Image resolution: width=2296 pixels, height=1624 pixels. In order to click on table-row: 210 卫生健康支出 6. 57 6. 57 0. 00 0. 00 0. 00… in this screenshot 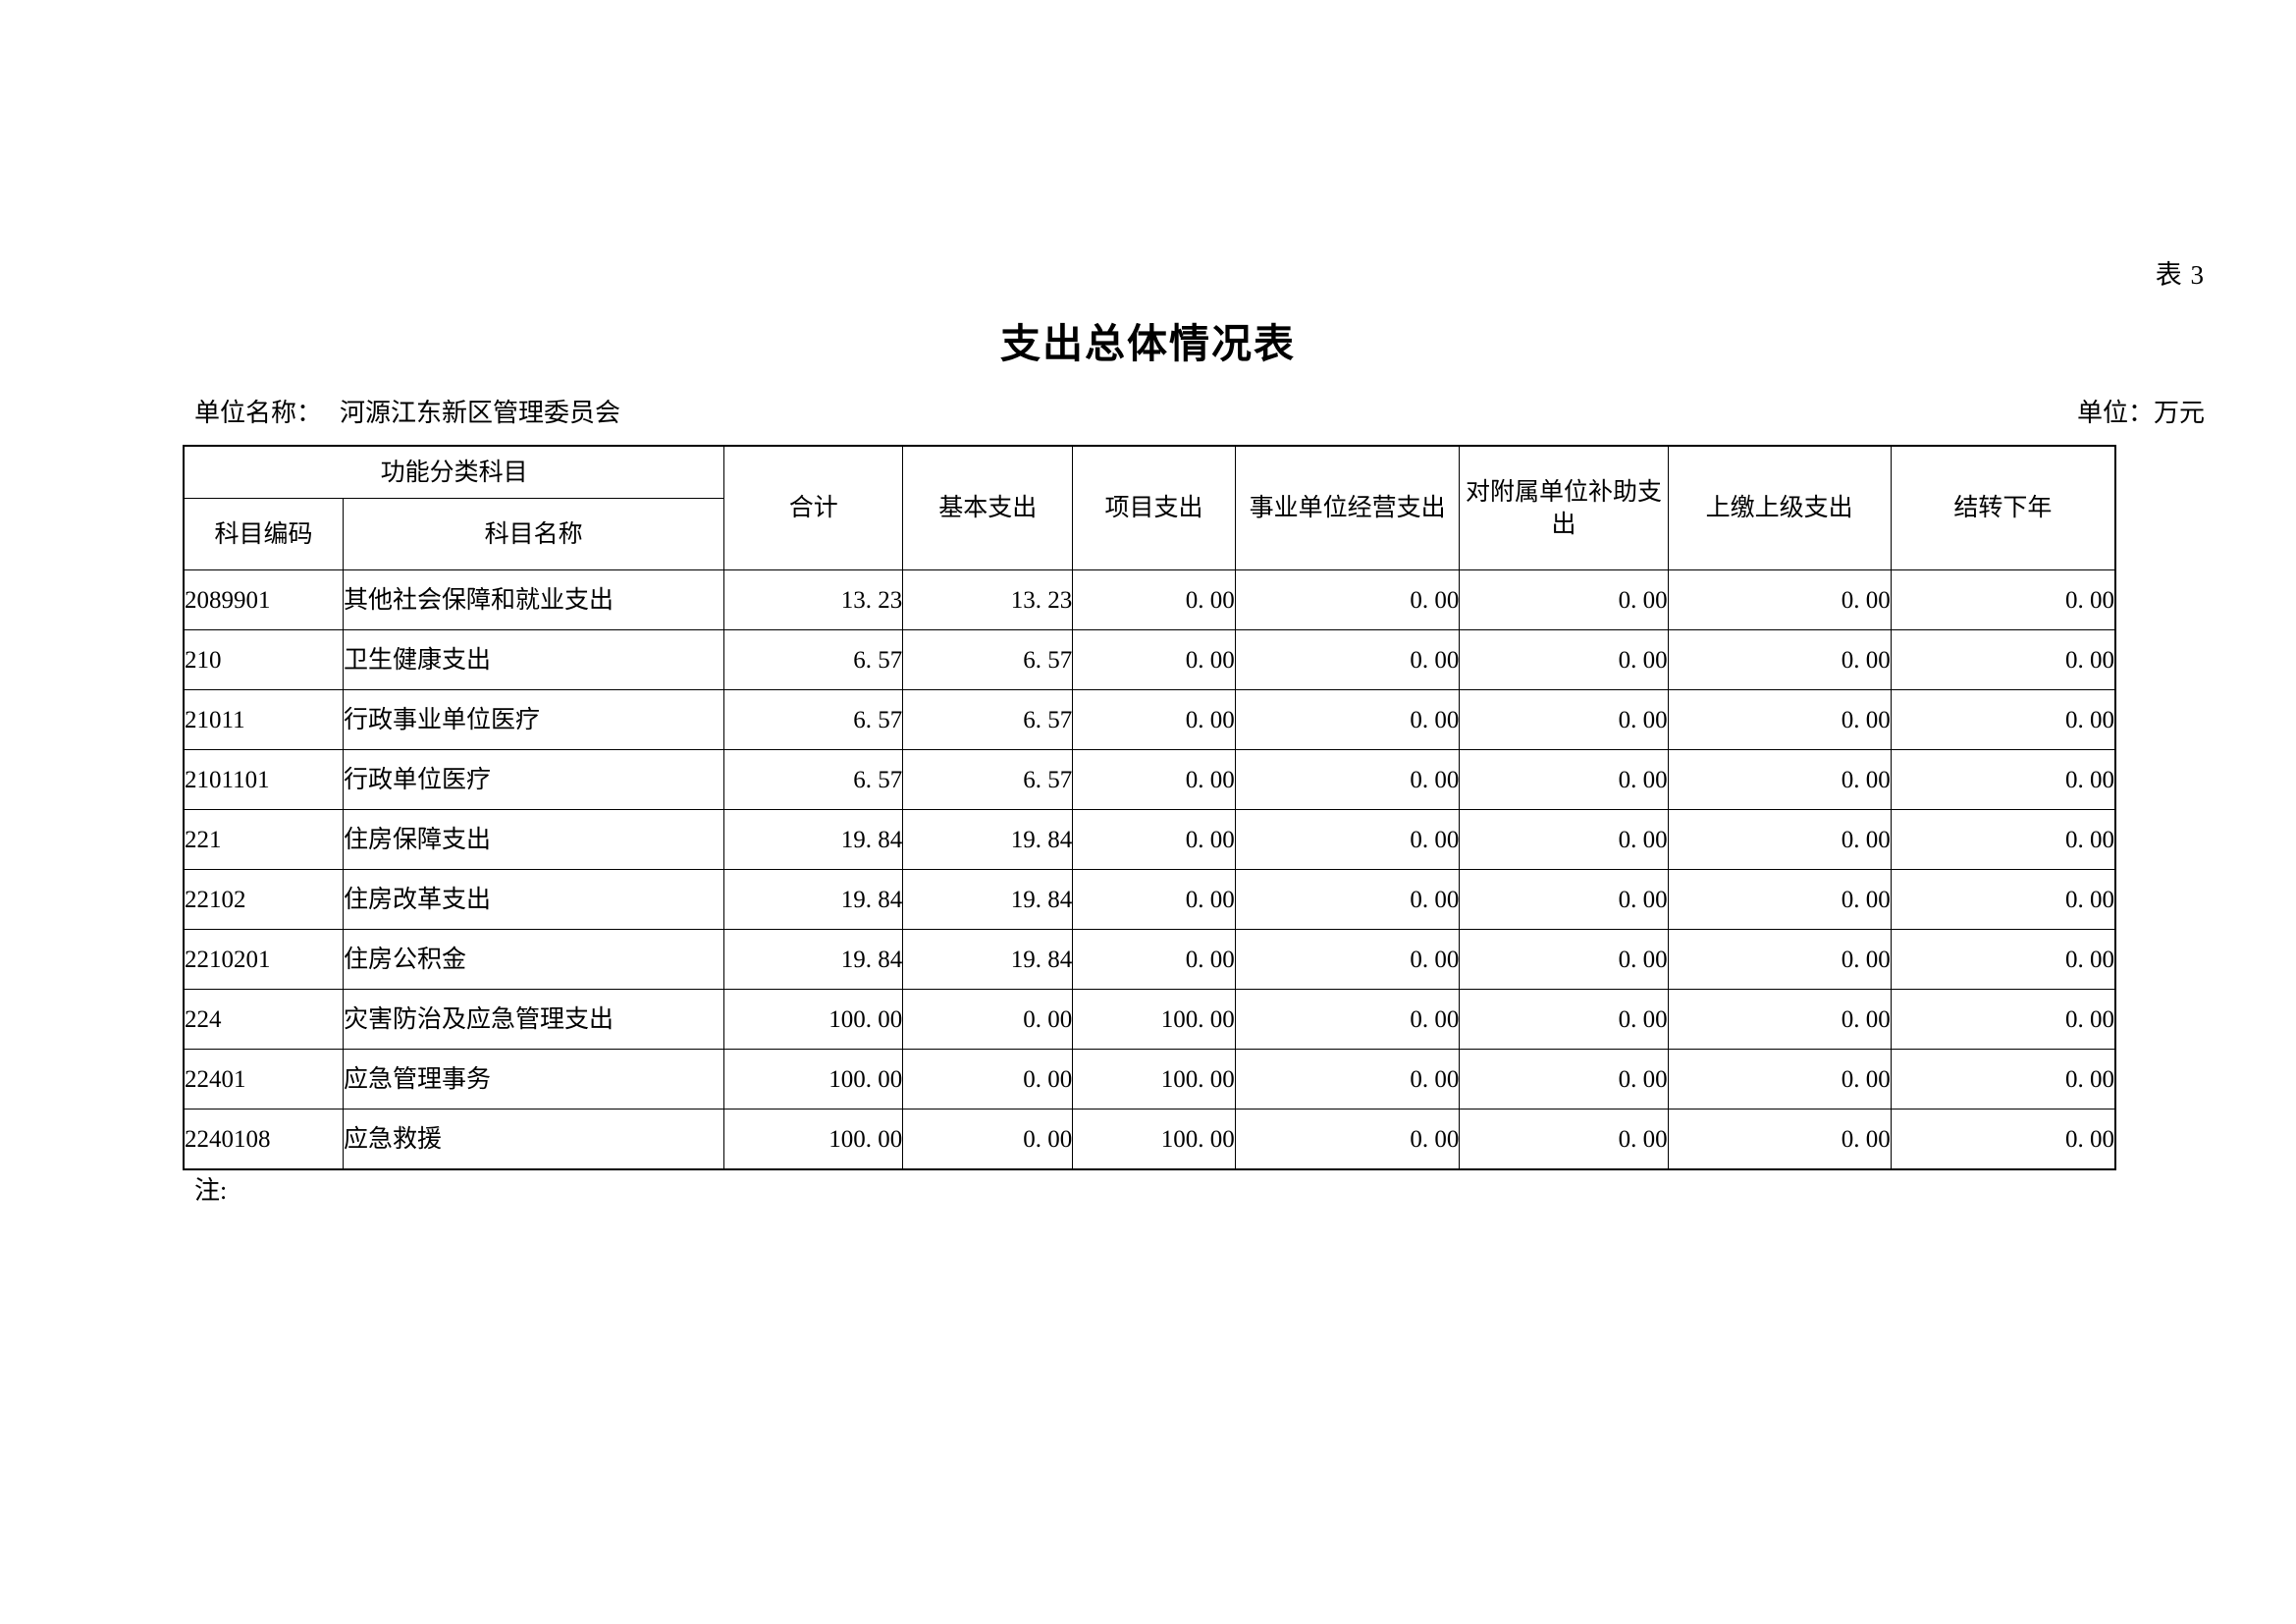, I will do `click(1149, 659)`.